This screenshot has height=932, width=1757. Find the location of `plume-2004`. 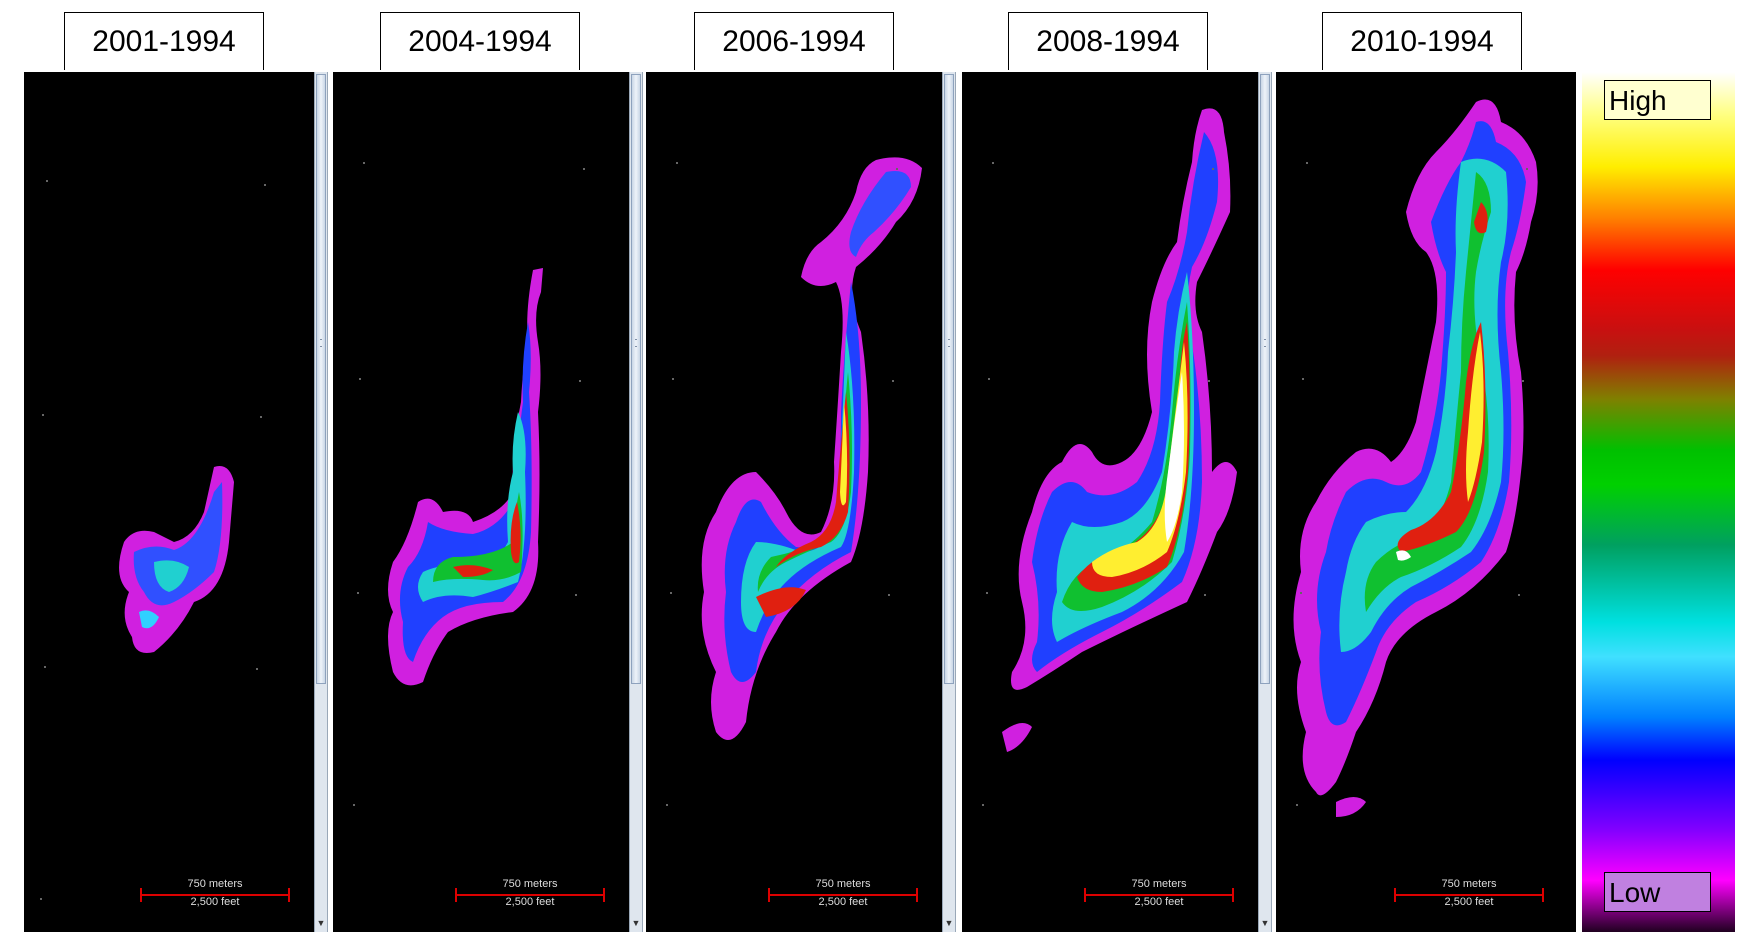

plume-2004 is located at coordinates (465, 477).